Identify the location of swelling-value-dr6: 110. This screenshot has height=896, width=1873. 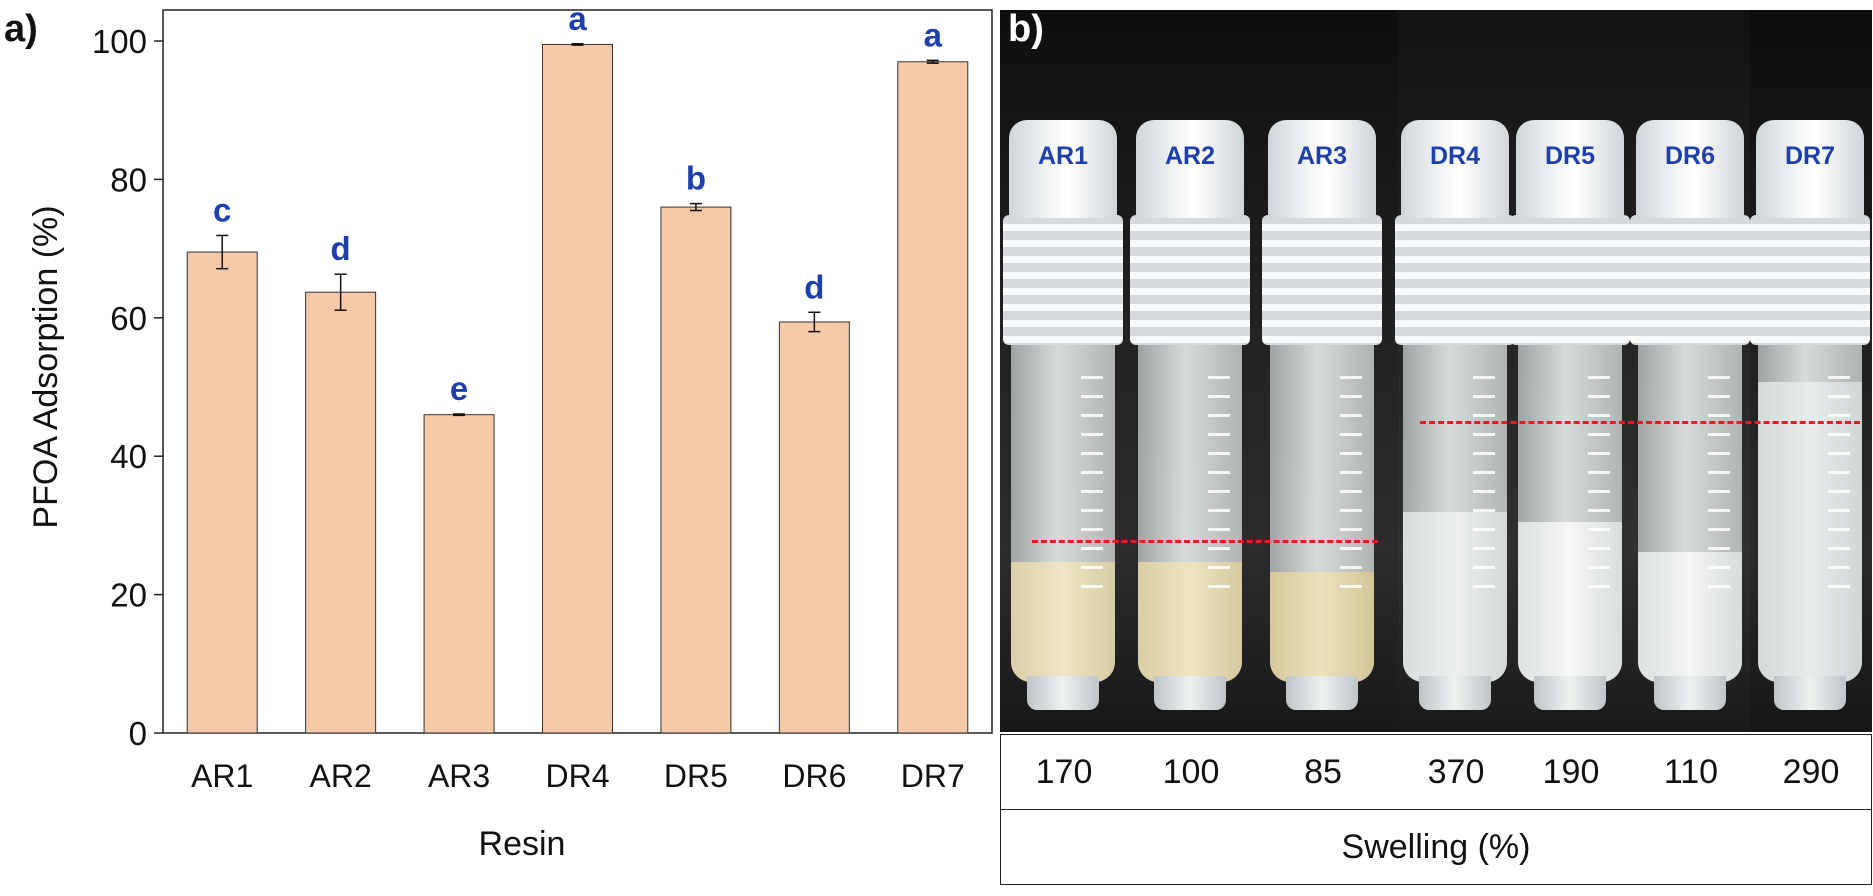
(1691, 772).